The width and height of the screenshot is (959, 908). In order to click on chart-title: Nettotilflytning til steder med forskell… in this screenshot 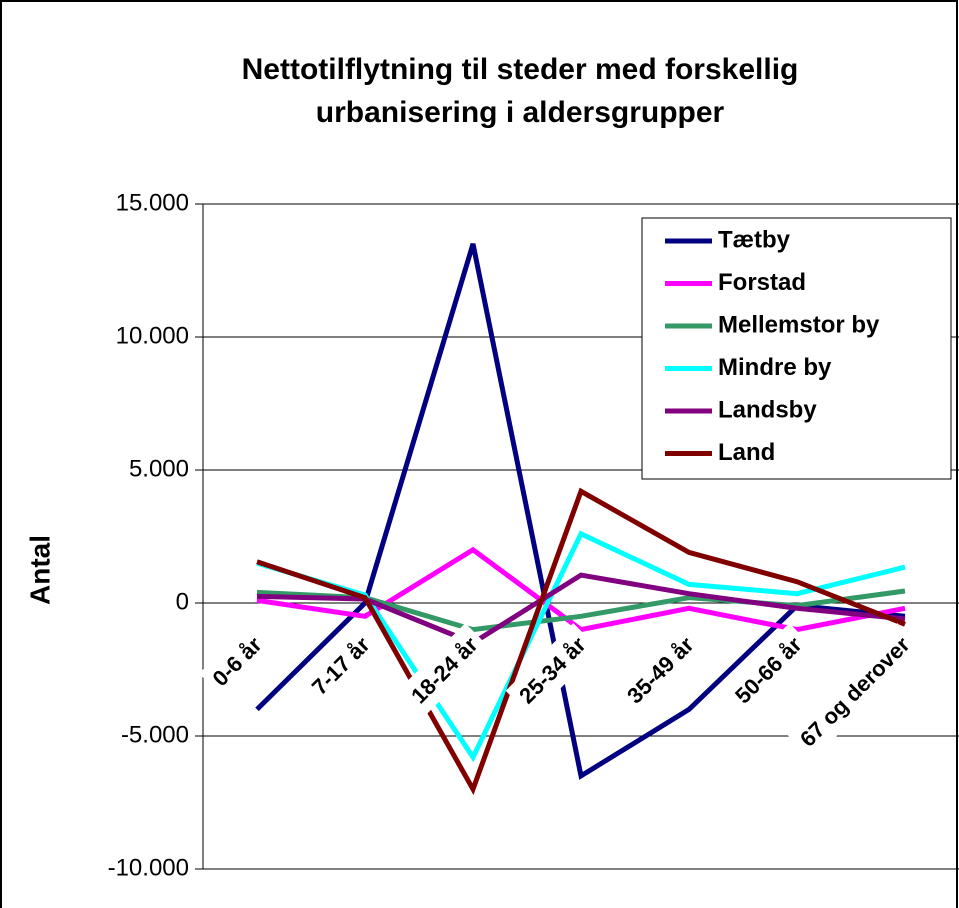, I will do `click(520, 91)`.